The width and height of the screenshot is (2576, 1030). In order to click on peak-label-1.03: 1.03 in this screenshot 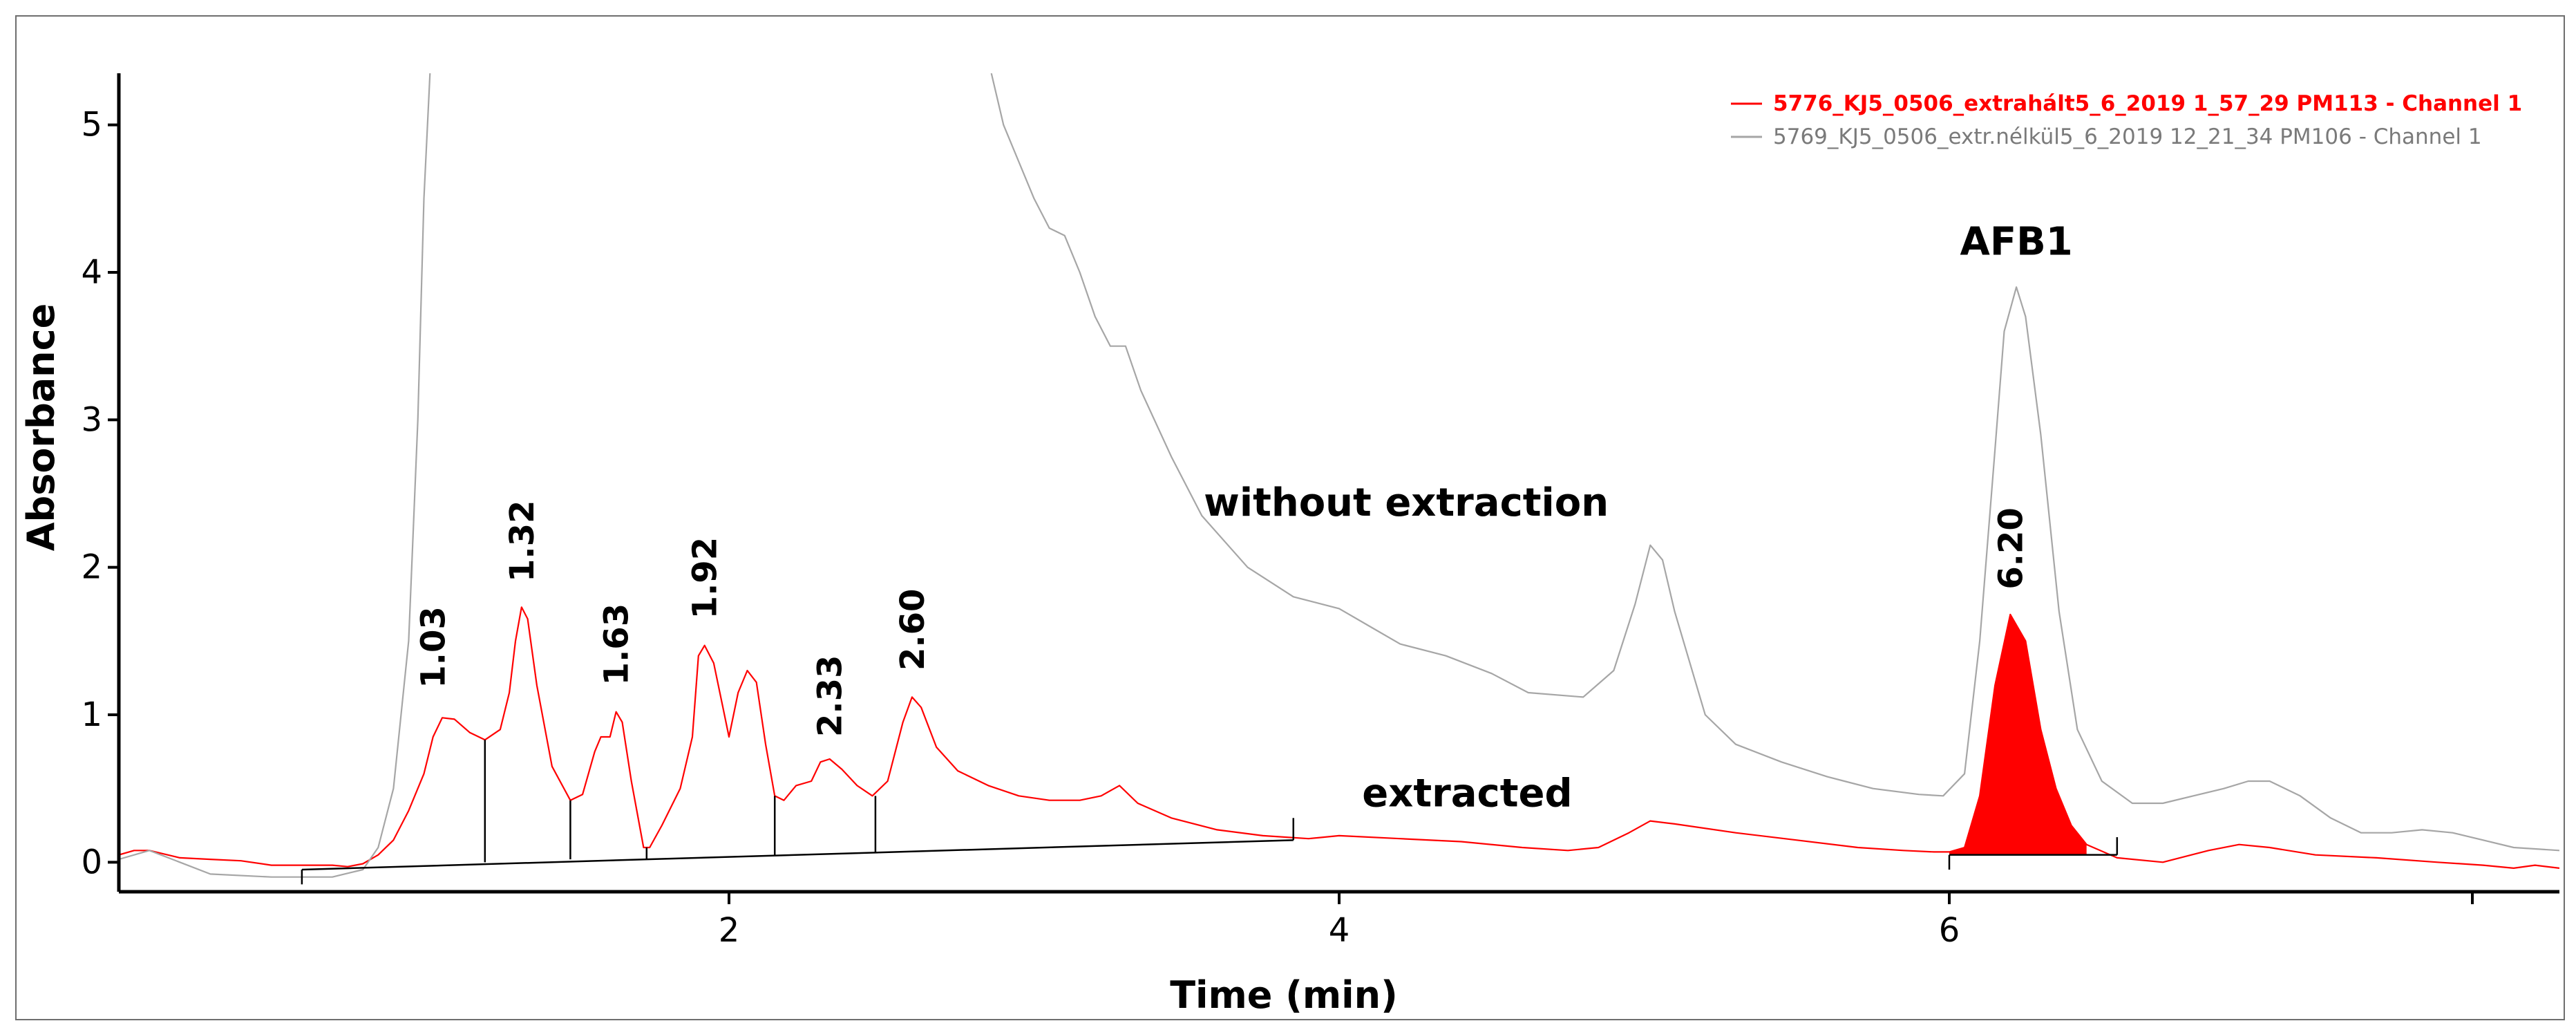, I will do `click(434, 647)`.